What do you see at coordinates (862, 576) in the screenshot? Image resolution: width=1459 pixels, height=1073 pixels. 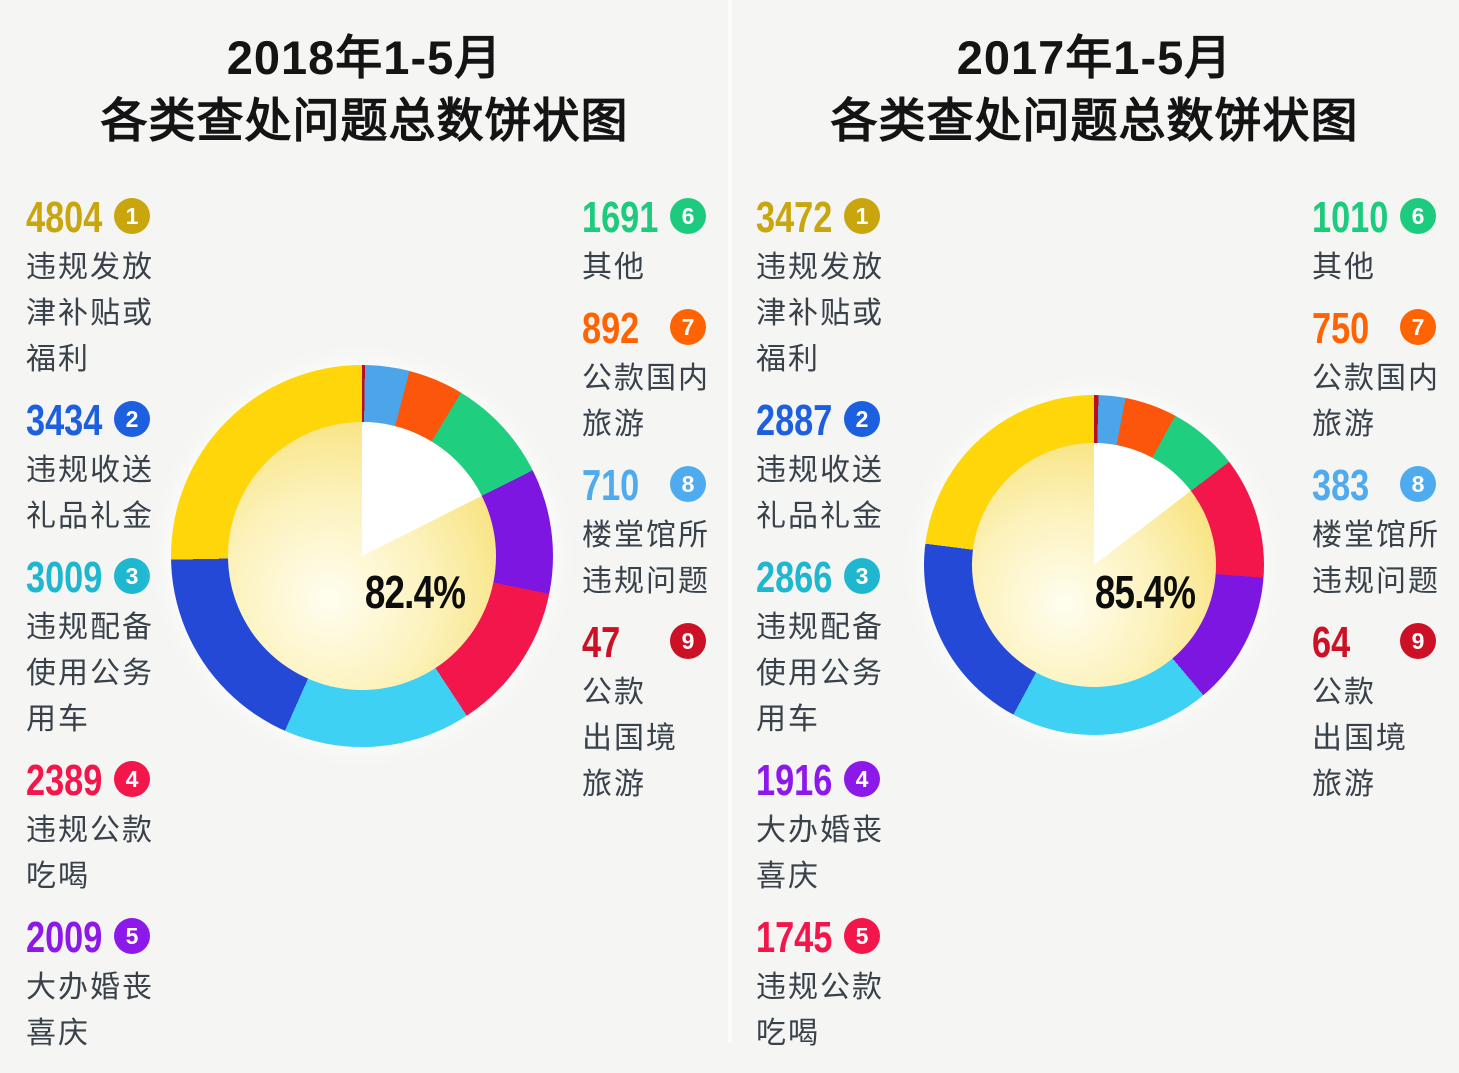 I see `legend-rank-badge: 3` at bounding box center [862, 576].